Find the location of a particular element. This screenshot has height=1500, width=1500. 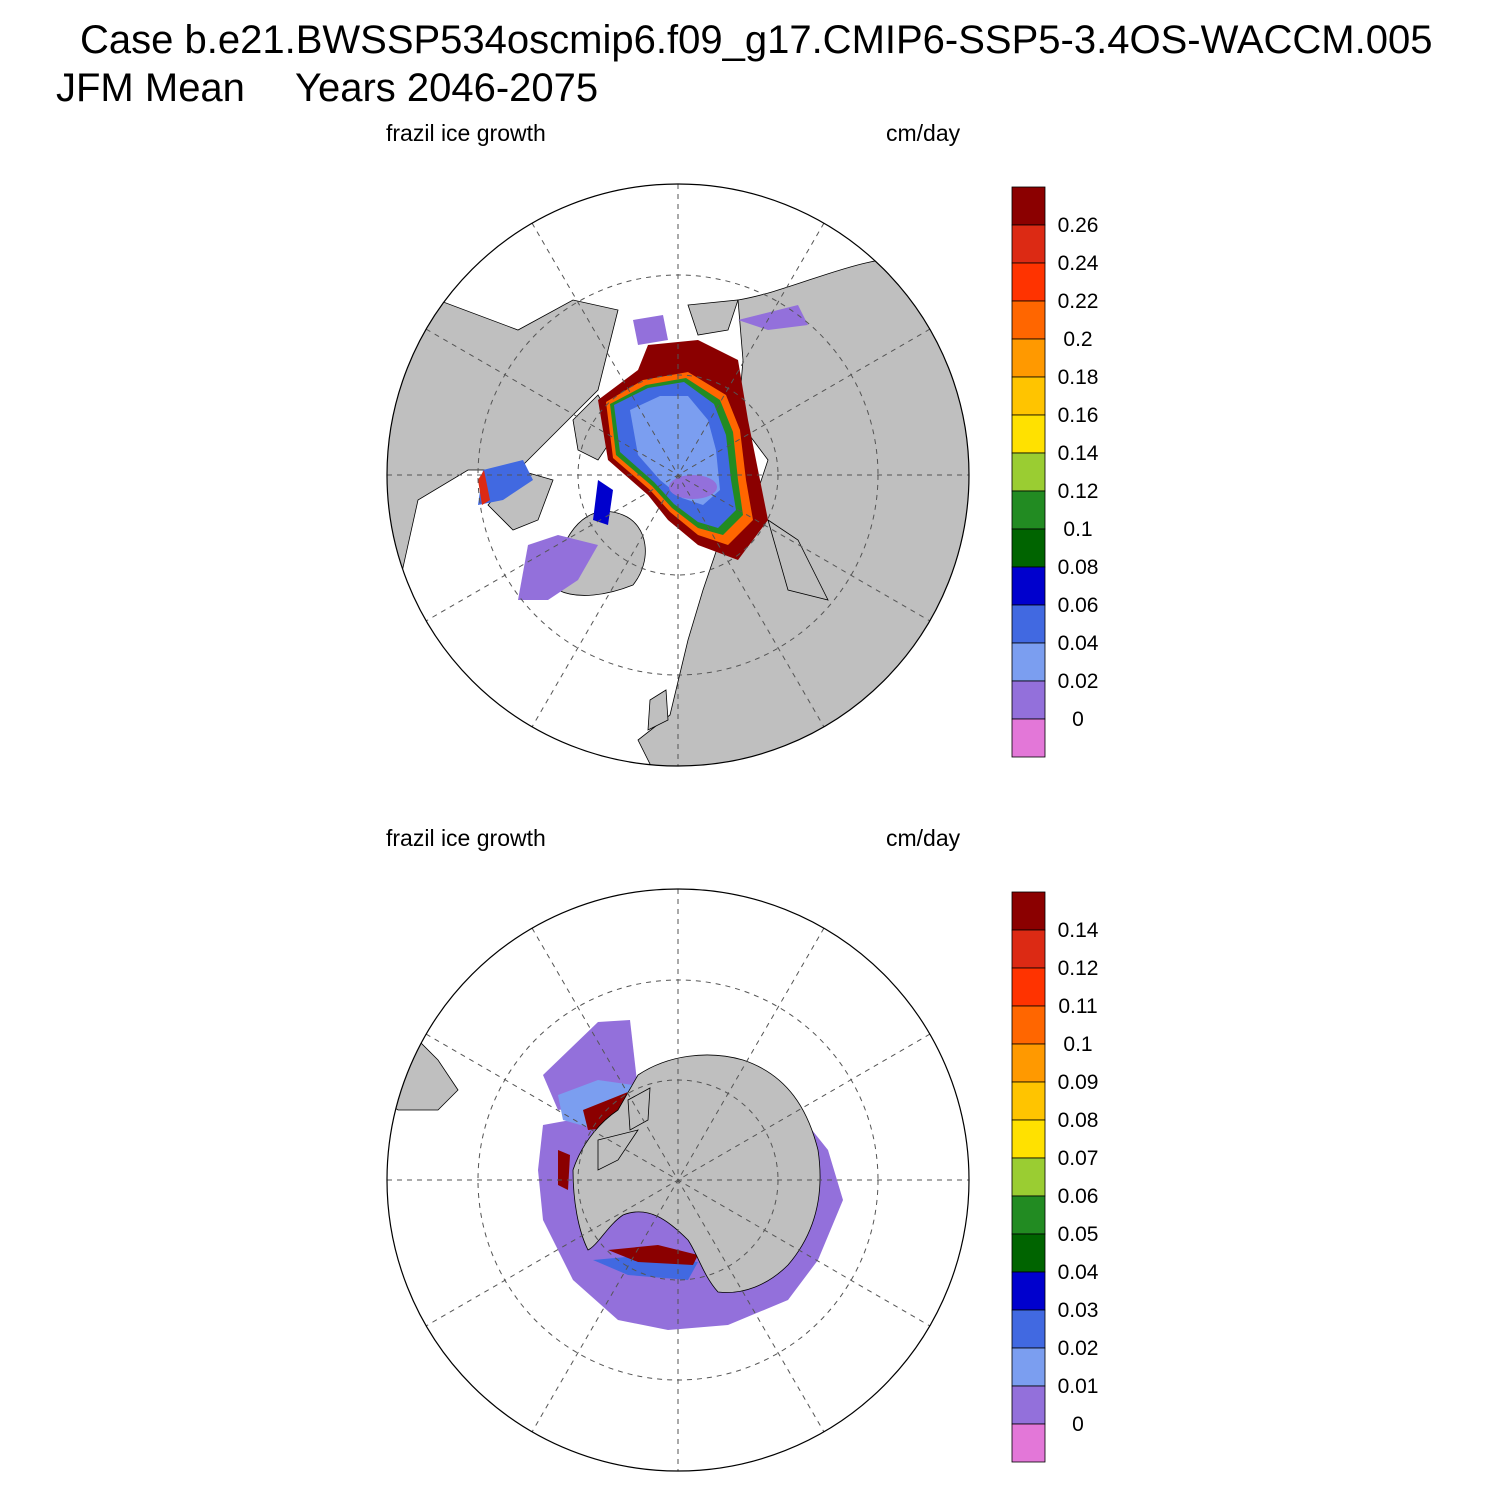

period-title: JFM Mean Years 2046-2075 is located at coordinates (327, 88).